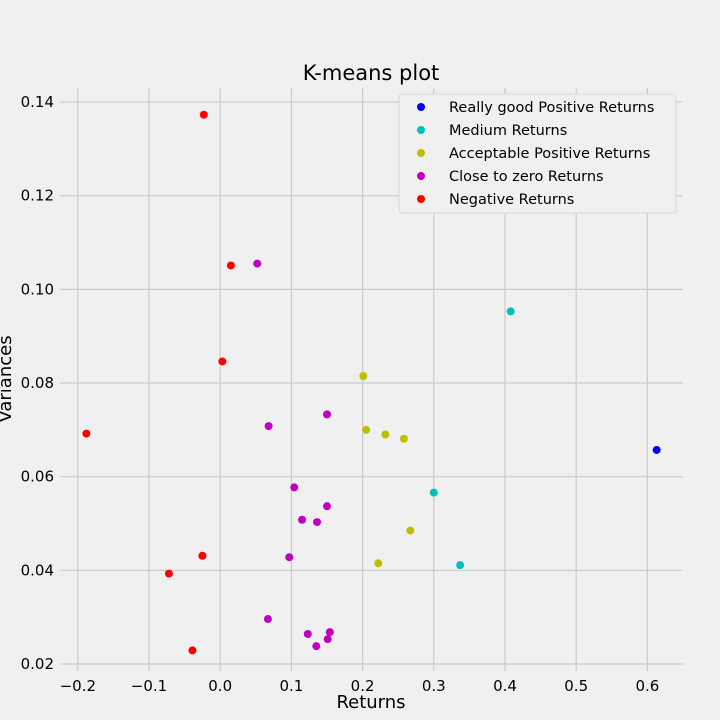 Image resolution: width=720 pixels, height=720 pixels. What do you see at coordinates (291, 686) in the screenshot?
I see `x-tick-label: 0.1` at bounding box center [291, 686].